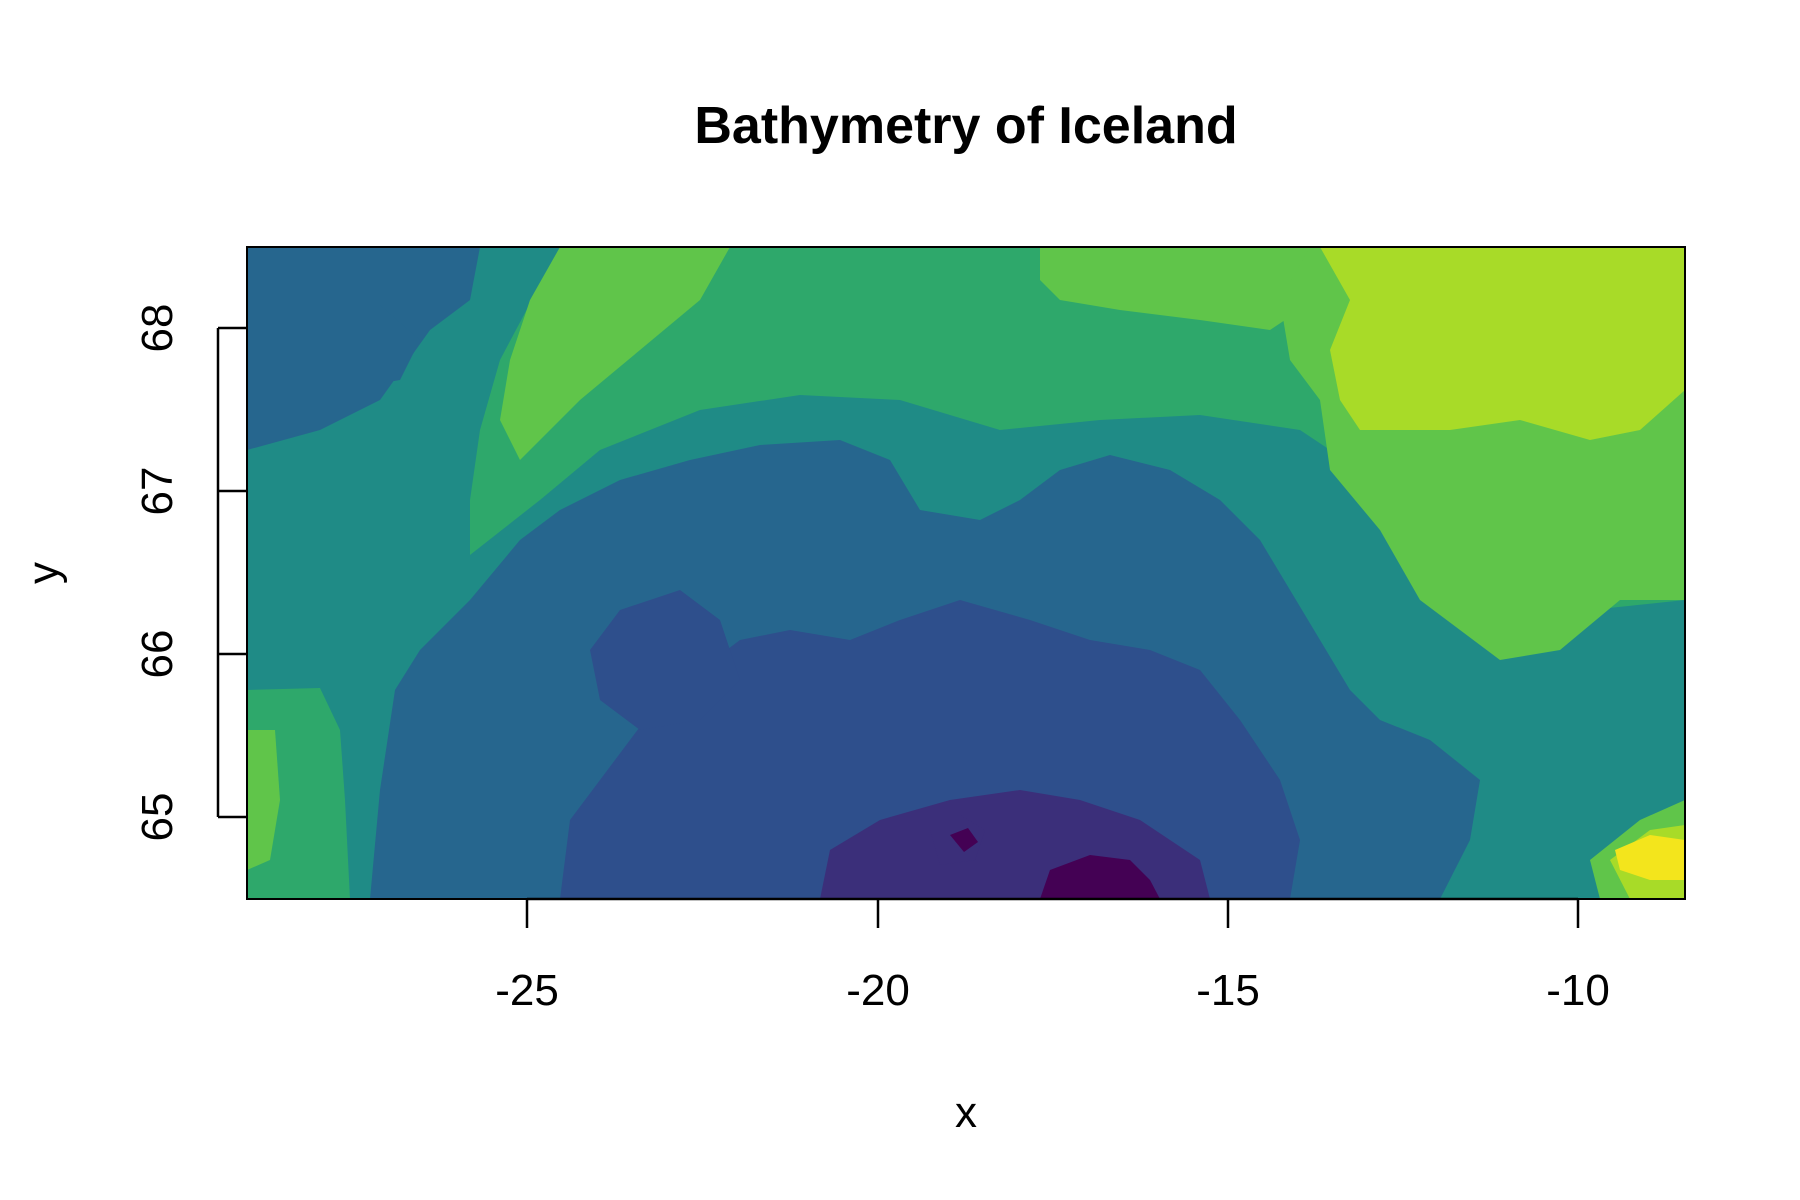  What do you see at coordinates (965, 126) in the screenshot?
I see `chart-title: Bathymetry of Iceland` at bounding box center [965, 126].